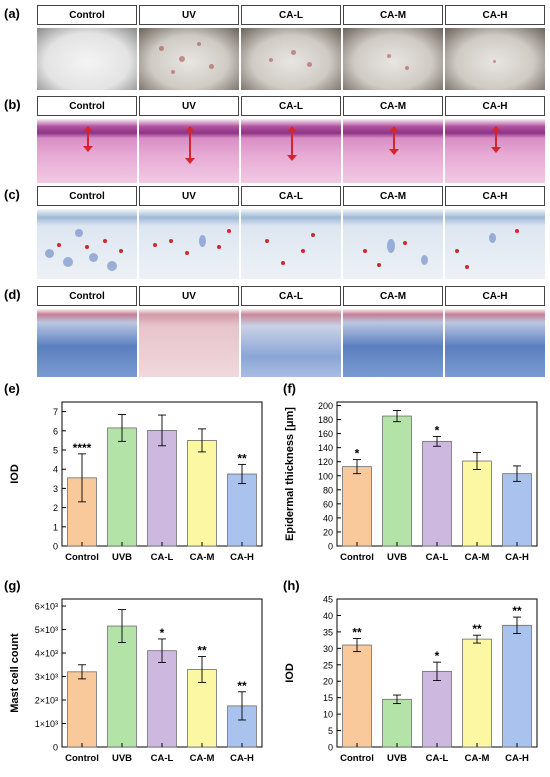 This screenshot has height=777, width=550. What do you see at coordinates (290, 474) in the screenshot?
I see `y-axis-label: Epidermal thickness [μm]` at bounding box center [290, 474].